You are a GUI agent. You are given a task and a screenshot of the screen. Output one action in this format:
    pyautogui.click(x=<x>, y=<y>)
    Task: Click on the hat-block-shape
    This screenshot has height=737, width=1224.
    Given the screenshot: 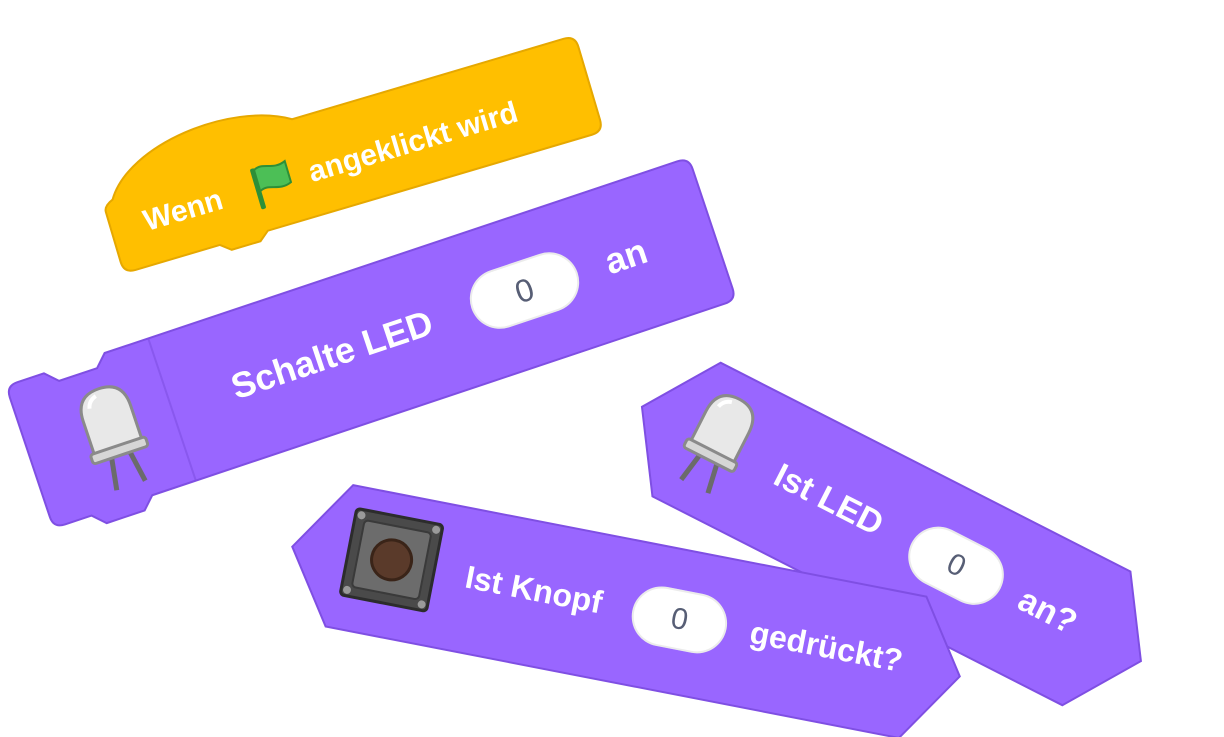 What is the action you would take?
    pyautogui.click(x=353, y=154)
    